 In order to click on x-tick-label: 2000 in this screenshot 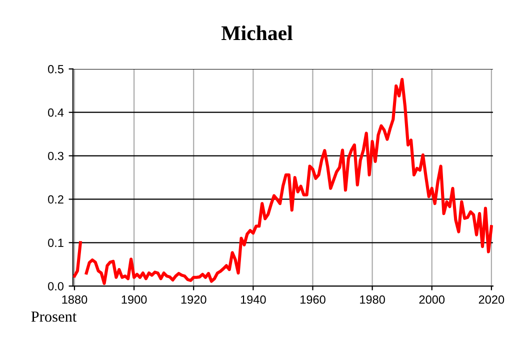, I will do `click(432, 299)`.